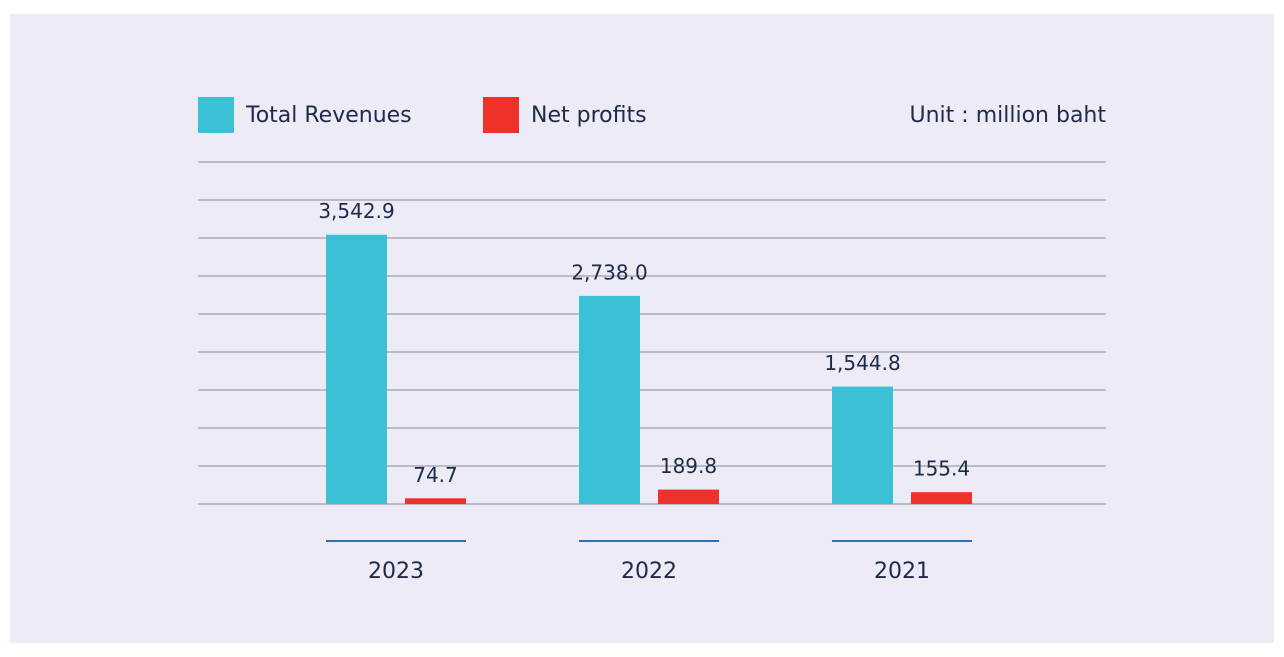 The height and width of the screenshot is (657, 1284). Describe the element at coordinates (396, 571) in the screenshot. I see `x-tick-label: 2023` at that location.